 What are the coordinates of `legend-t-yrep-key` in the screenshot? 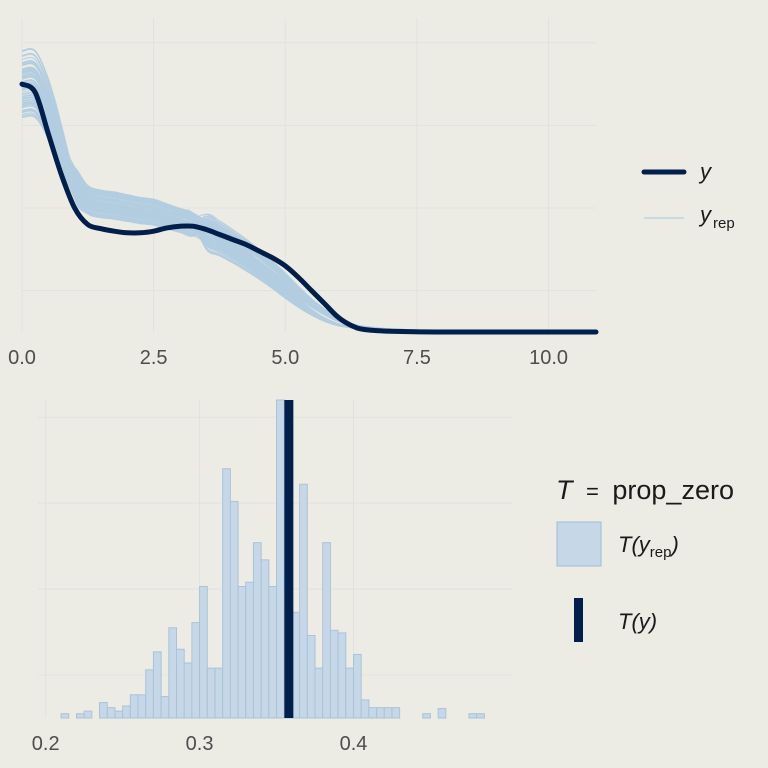 It's located at (579, 544).